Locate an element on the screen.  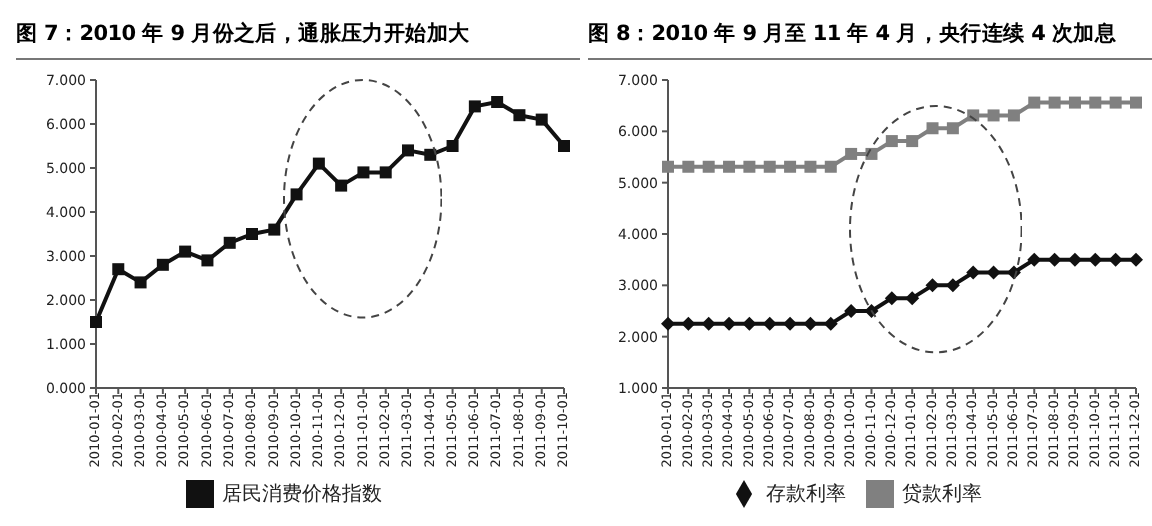
legend-label: 贷款利率 is located at coordinates (942, 495).